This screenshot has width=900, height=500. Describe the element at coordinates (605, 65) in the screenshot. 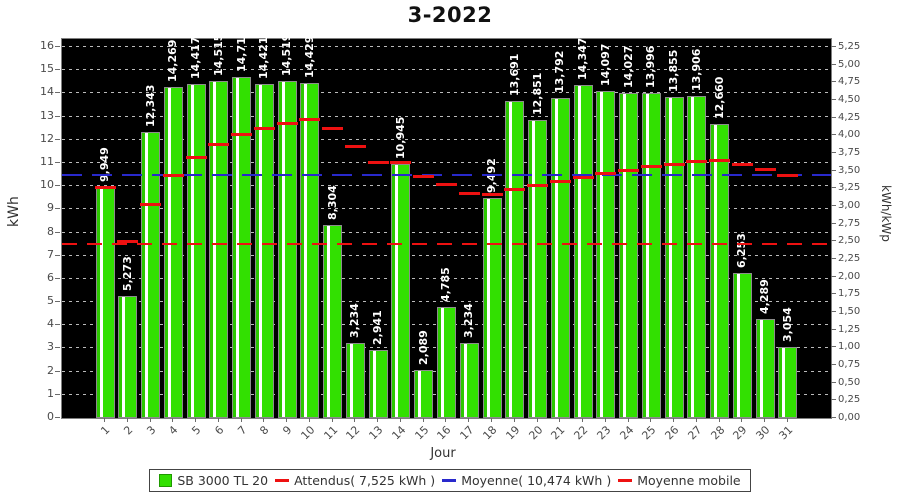

I see `bar-value-label: 14,097` at that location.